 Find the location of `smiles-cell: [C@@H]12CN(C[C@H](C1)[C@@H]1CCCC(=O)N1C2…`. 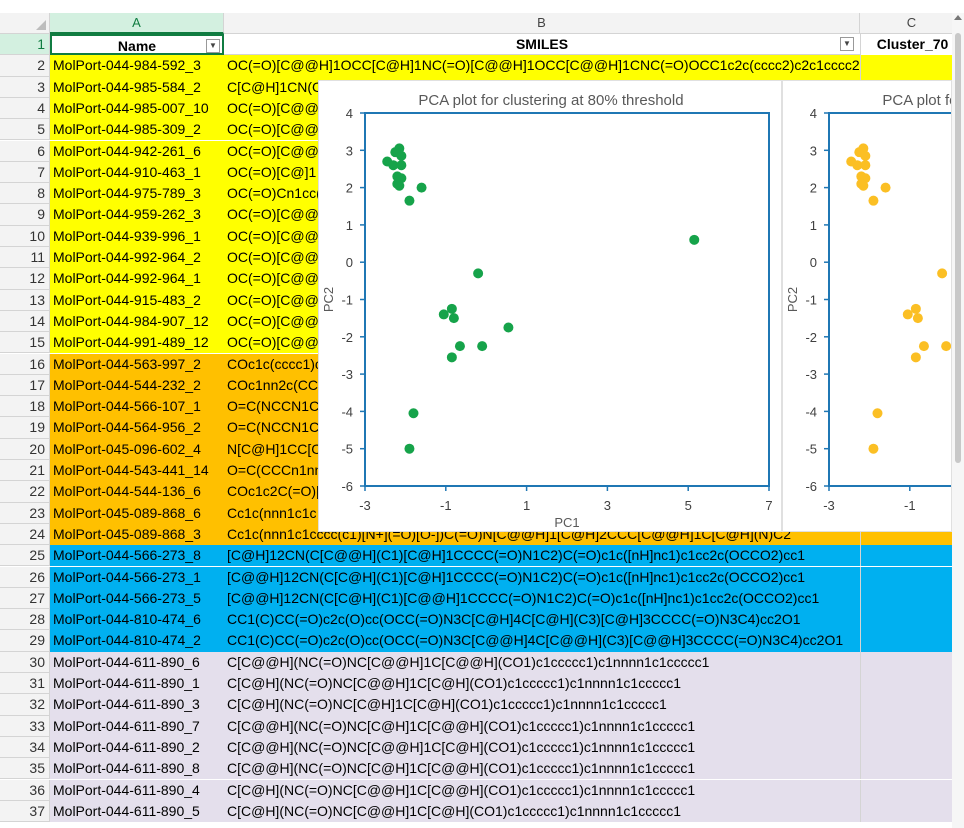

smiles-cell: [C@@H]12CN(C[C@H](C1)[C@@H]1CCCC(=O)N1C2… is located at coordinates (542, 598).